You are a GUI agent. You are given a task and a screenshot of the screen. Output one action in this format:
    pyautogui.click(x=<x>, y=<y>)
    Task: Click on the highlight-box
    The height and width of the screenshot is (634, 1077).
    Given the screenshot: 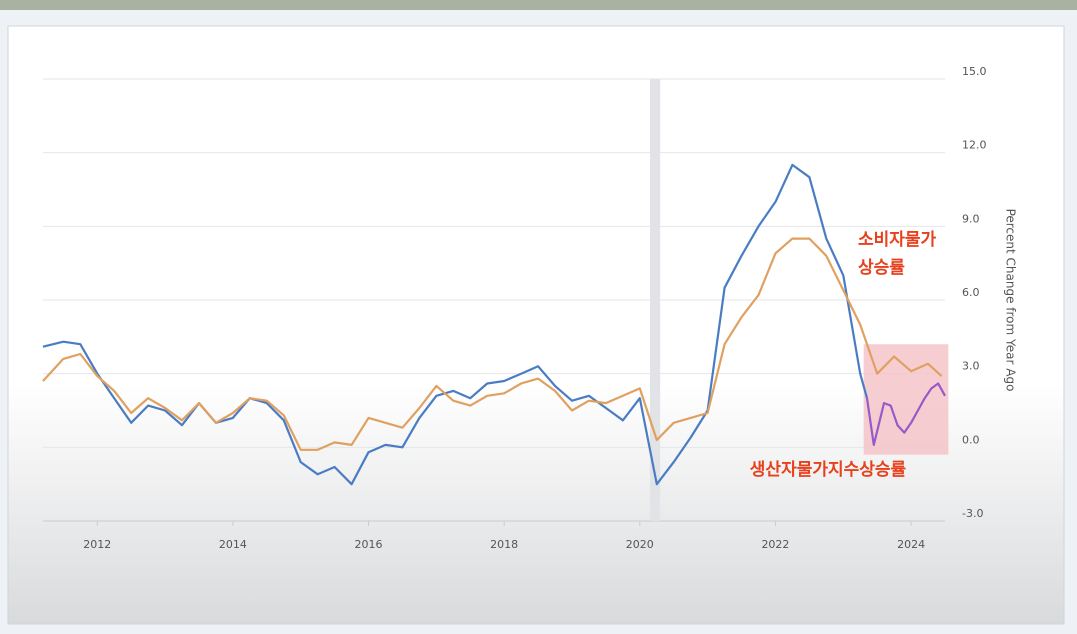 What is the action you would take?
    pyautogui.click(x=906, y=399)
    